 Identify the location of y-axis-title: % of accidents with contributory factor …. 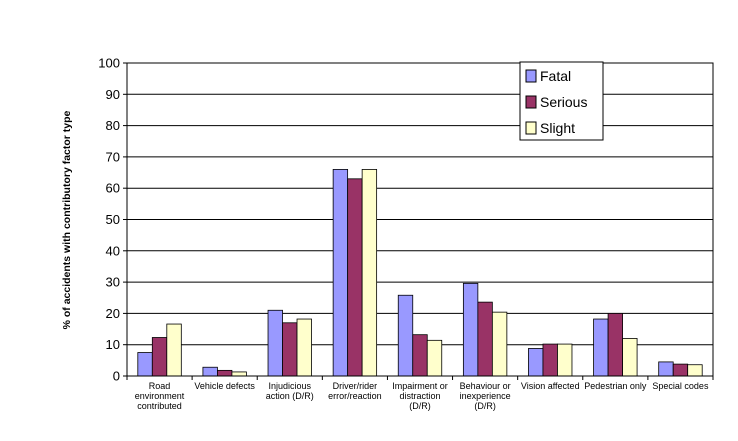
(67, 219).